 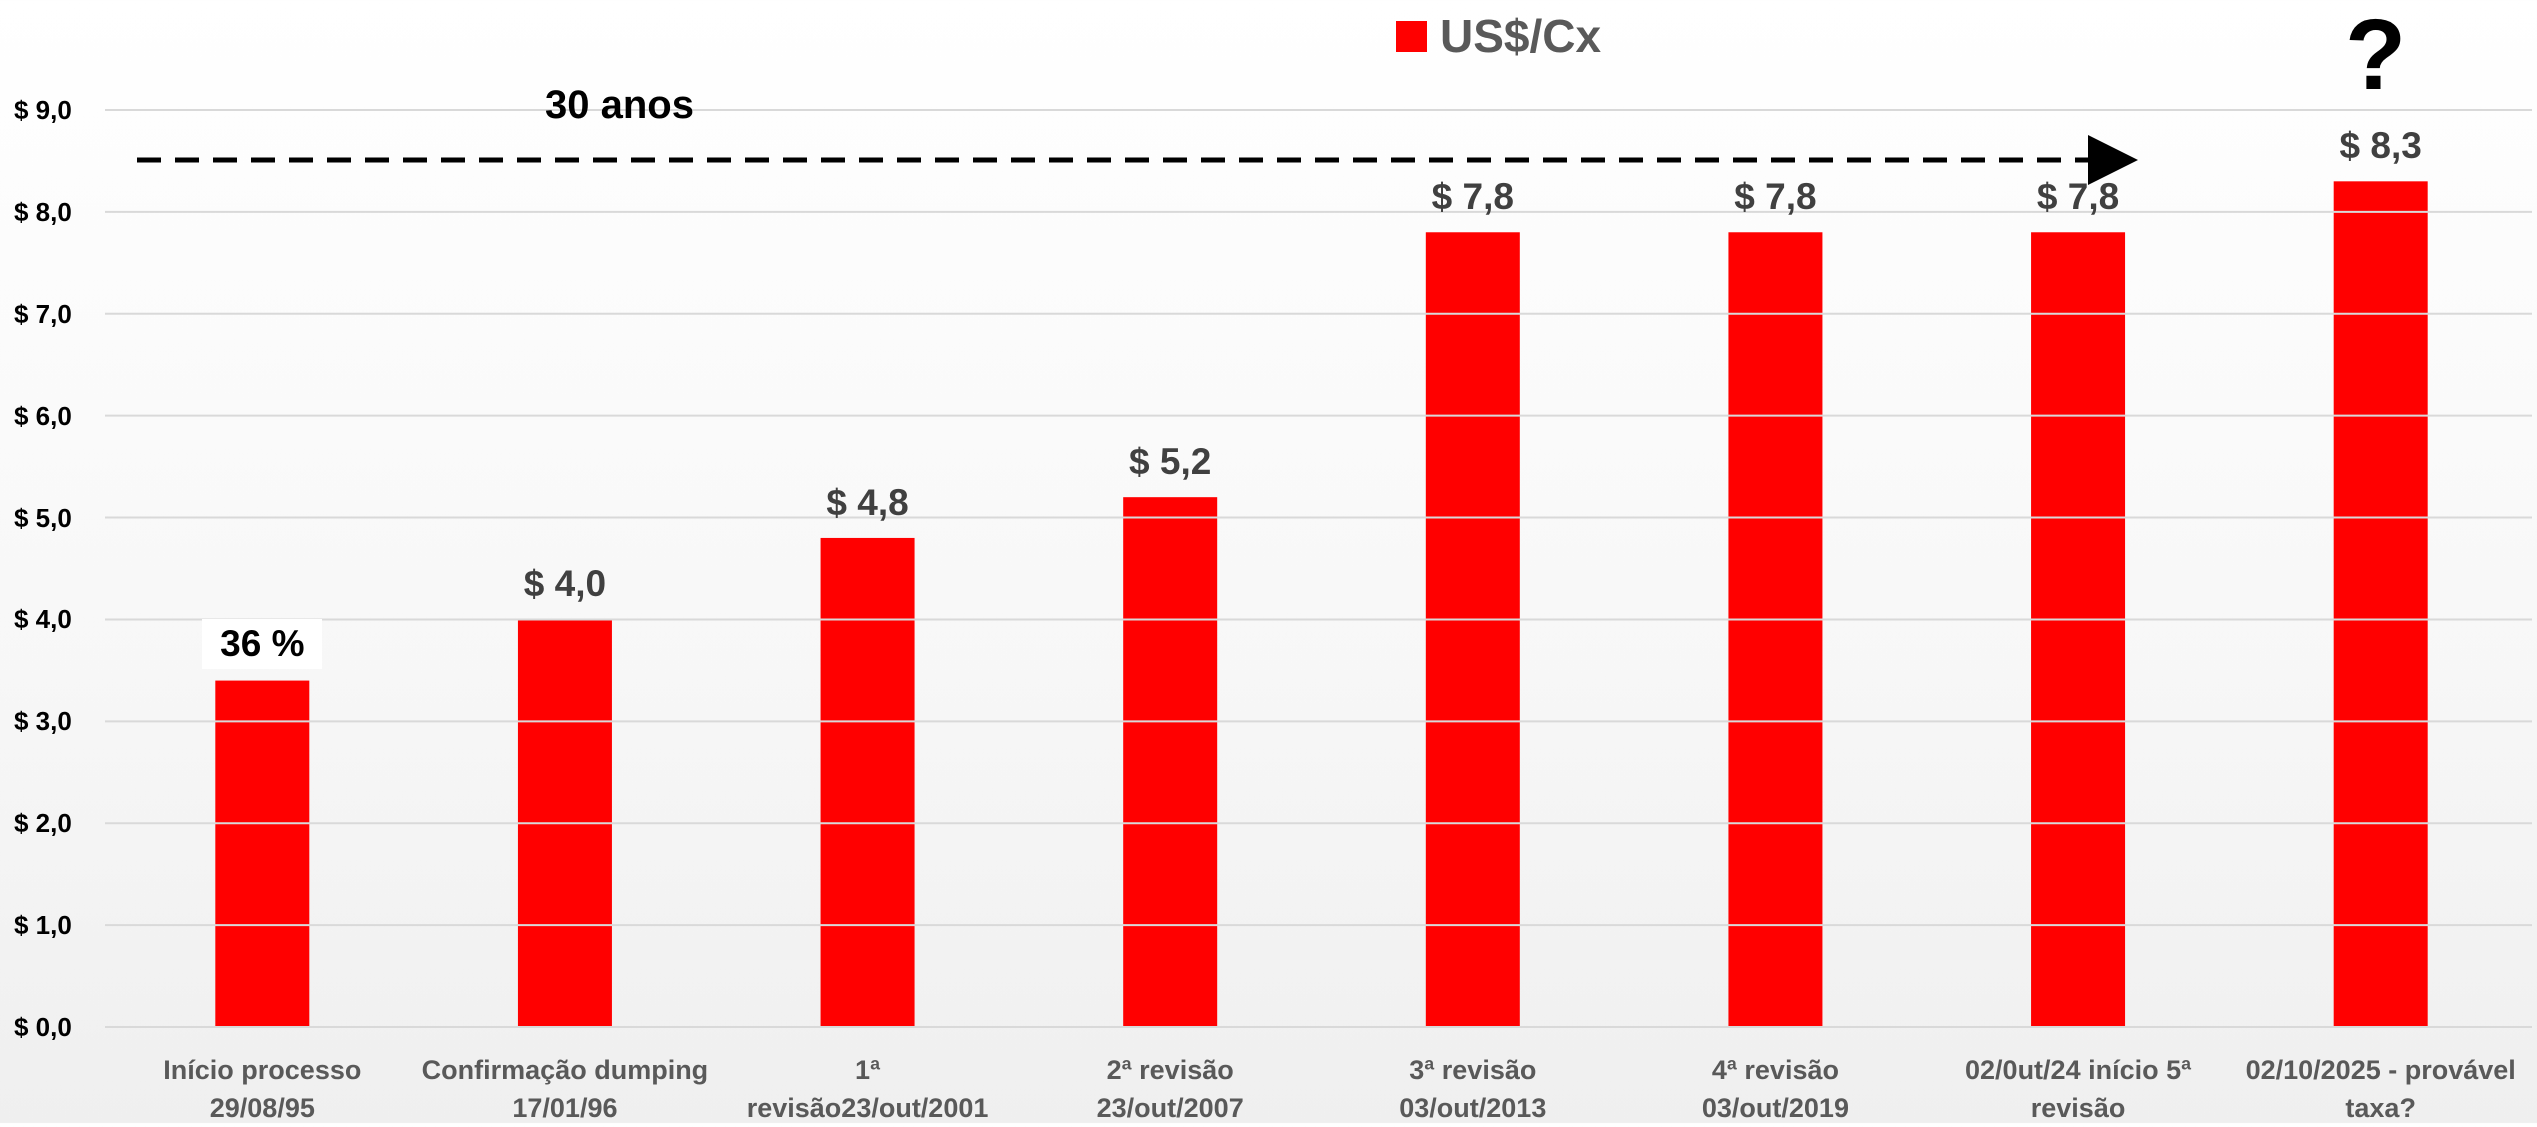 I want to click on value-label: $ 4,0, so click(x=565, y=584).